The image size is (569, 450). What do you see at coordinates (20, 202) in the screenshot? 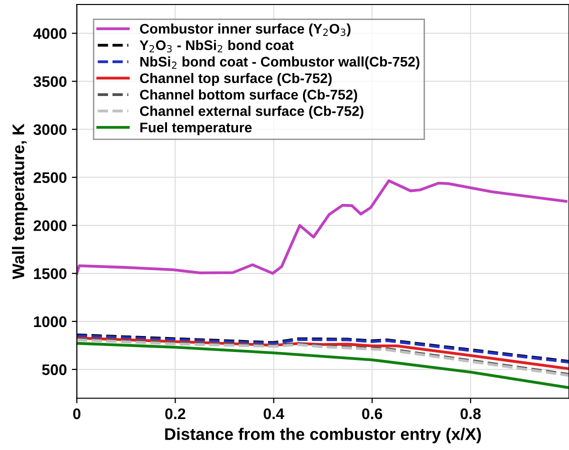
I see `y-axis-title: Wall temperature, K` at bounding box center [20, 202].